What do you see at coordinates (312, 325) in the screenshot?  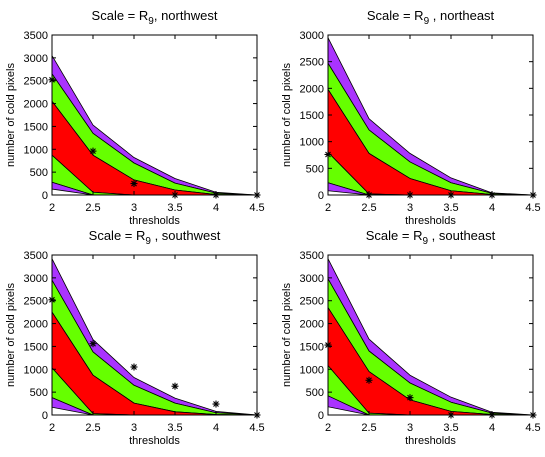 I see `panel-4-ytick-label: 2000` at bounding box center [312, 325].